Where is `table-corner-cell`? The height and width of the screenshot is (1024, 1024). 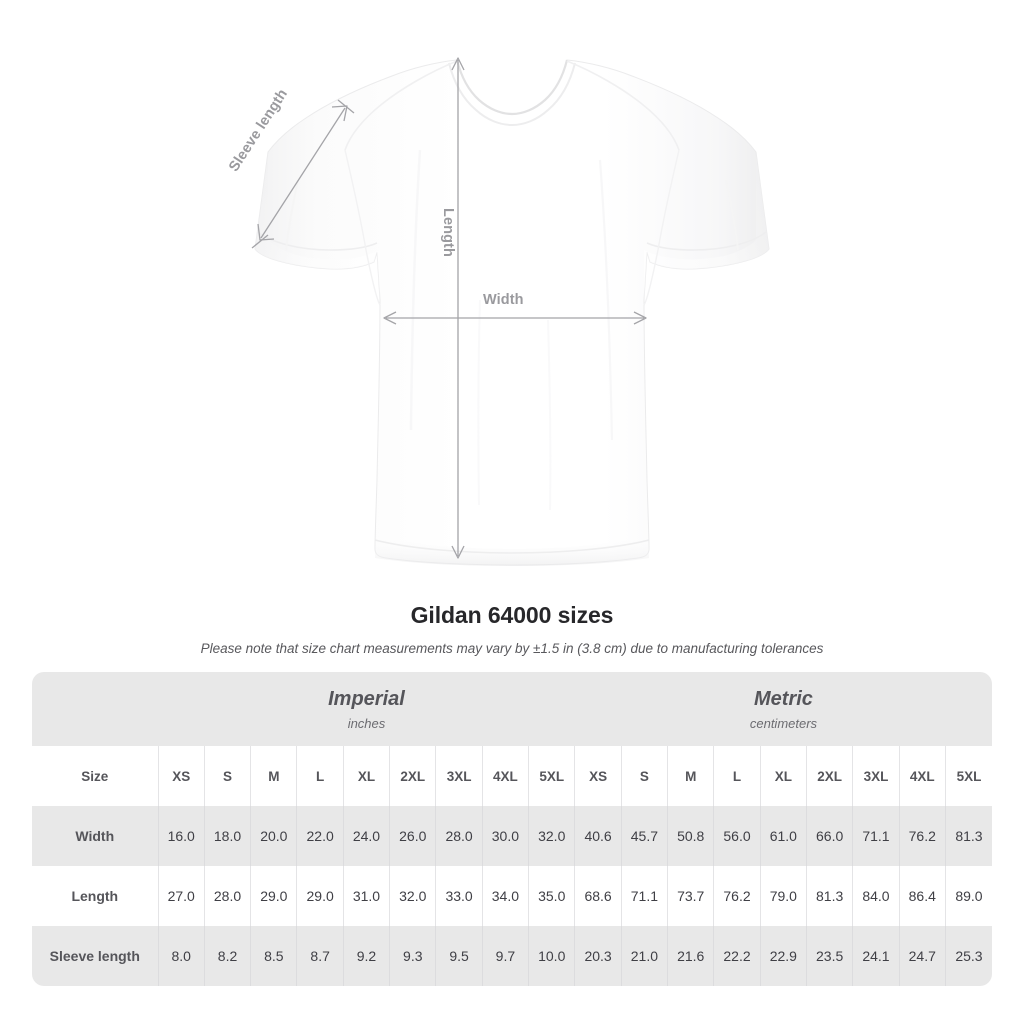
table-corner-cell is located at coordinates (95, 709).